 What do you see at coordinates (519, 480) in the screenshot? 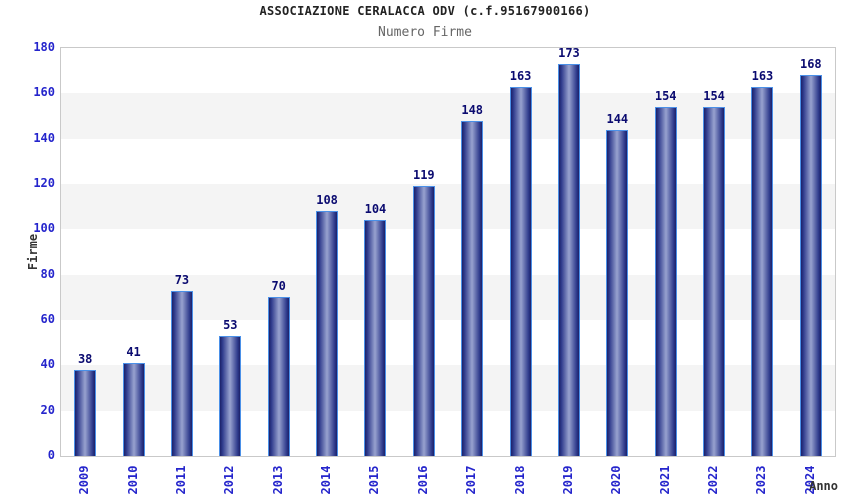
I see `x-tick-label: 2018` at bounding box center [519, 480].